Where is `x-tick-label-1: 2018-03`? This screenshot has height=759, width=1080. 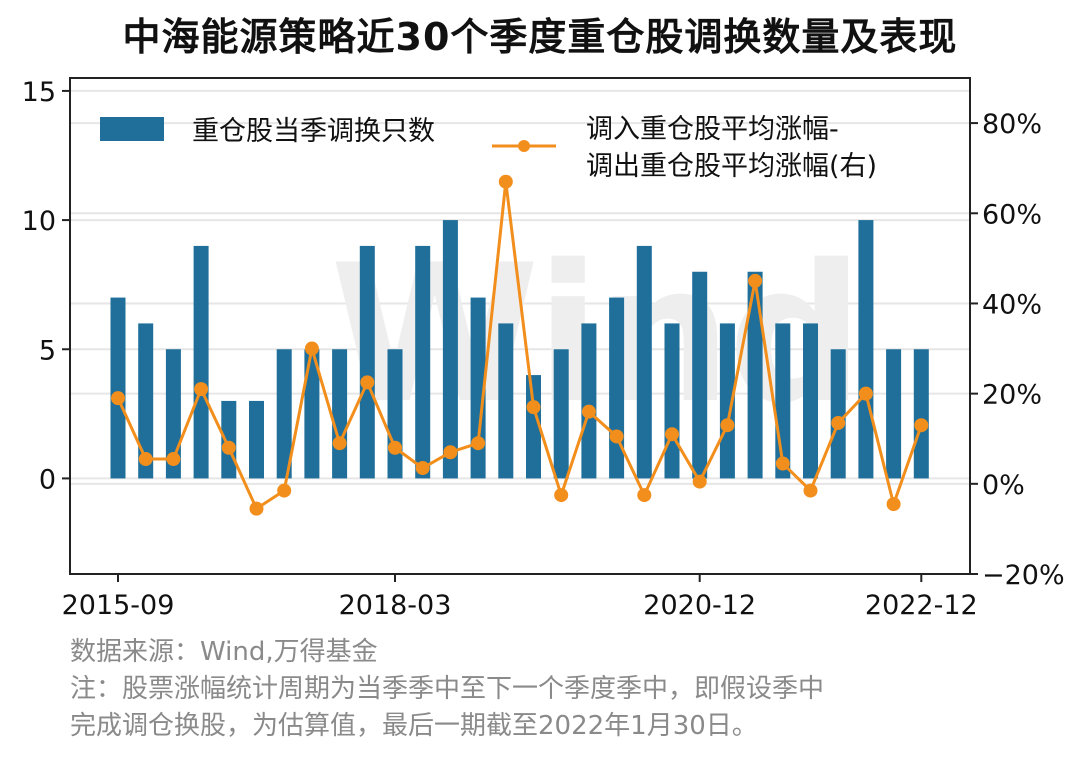
x-tick-label-1: 2018-03 is located at coordinates (395, 605).